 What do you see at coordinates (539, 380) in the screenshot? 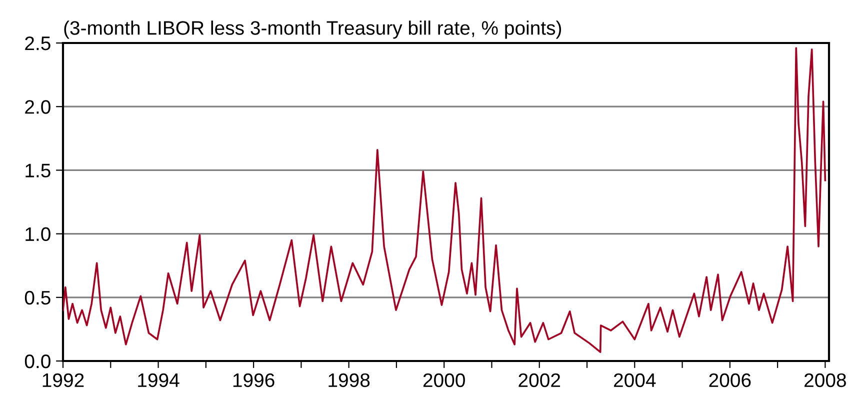
I see `x-tick-label: 2002` at bounding box center [539, 380].